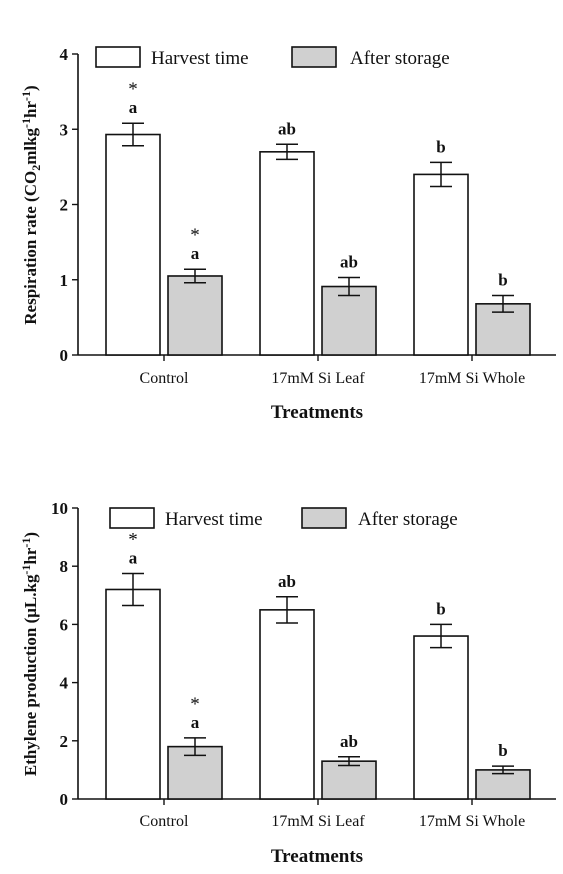 The height and width of the screenshot is (874, 563). I want to click on y-tick-label: 10, so click(59, 508).